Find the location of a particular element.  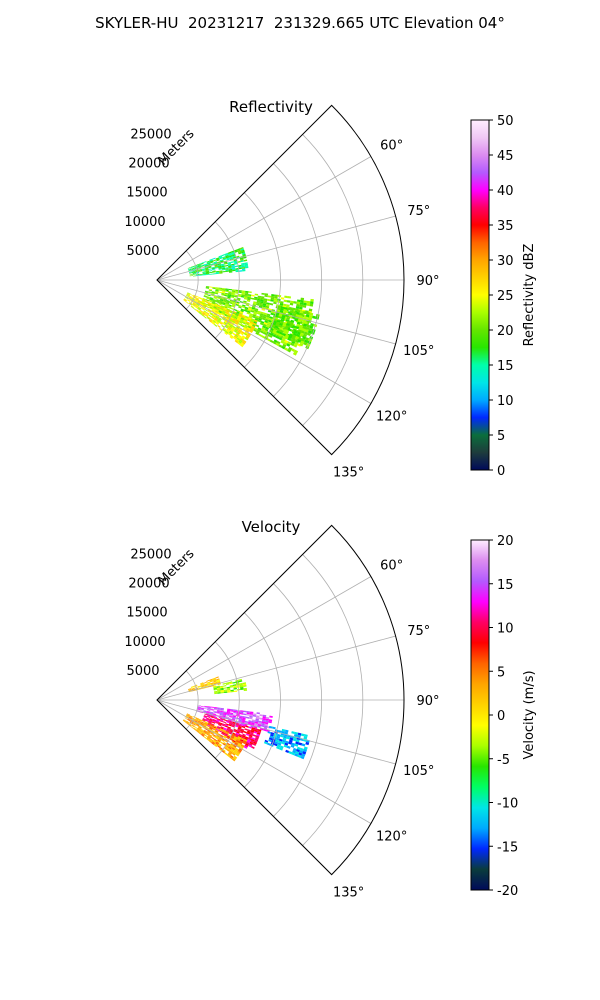

colorbar-tick-label: 15 is located at coordinates (505, 366).